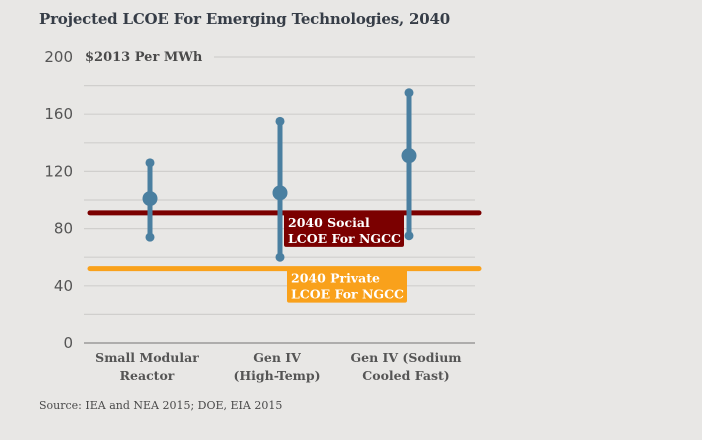 The height and width of the screenshot is (440, 702). What do you see at coordinates (63, 286) in the screenshot?
I see `y-tick-label: 40` at bounding box center [63, 286].